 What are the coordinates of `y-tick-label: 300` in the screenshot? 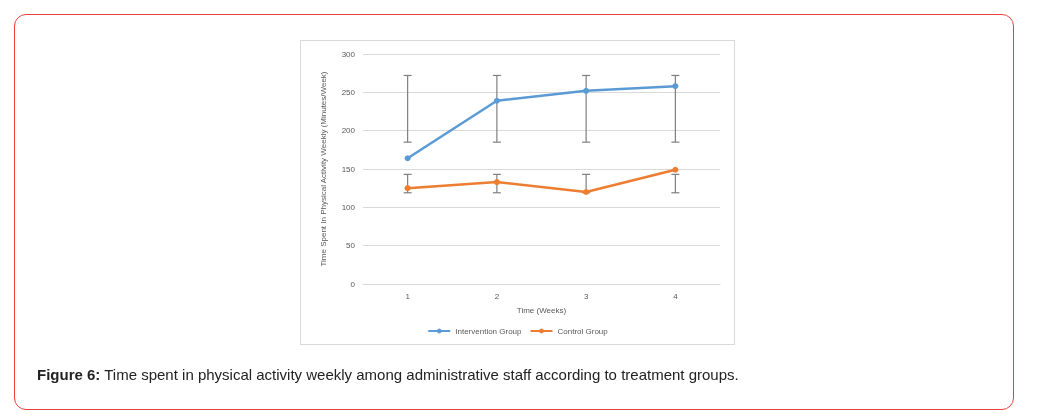 It's located at (348, 54).